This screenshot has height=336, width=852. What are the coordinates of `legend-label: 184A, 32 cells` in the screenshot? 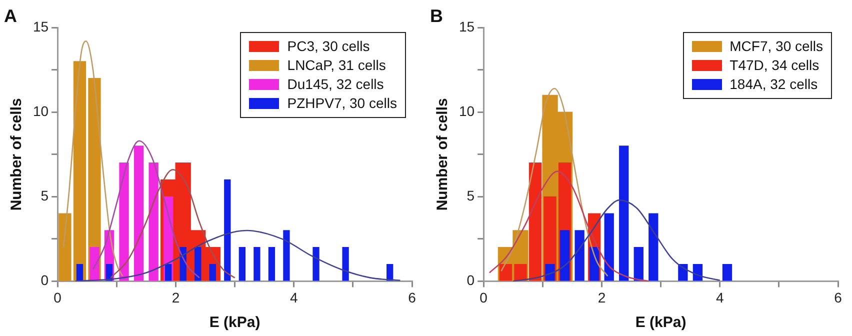 It's located at (774, 84).